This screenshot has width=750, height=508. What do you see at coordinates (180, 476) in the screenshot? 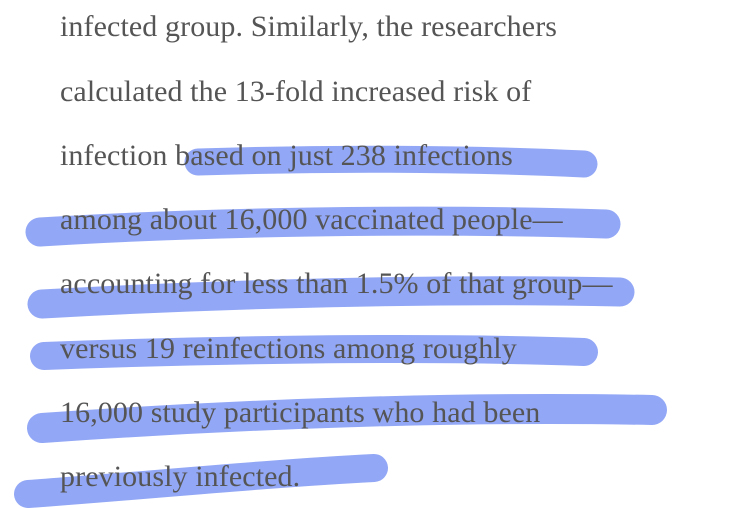
I see `article-text-line: previously infected.` at bounding box center [180, 476].